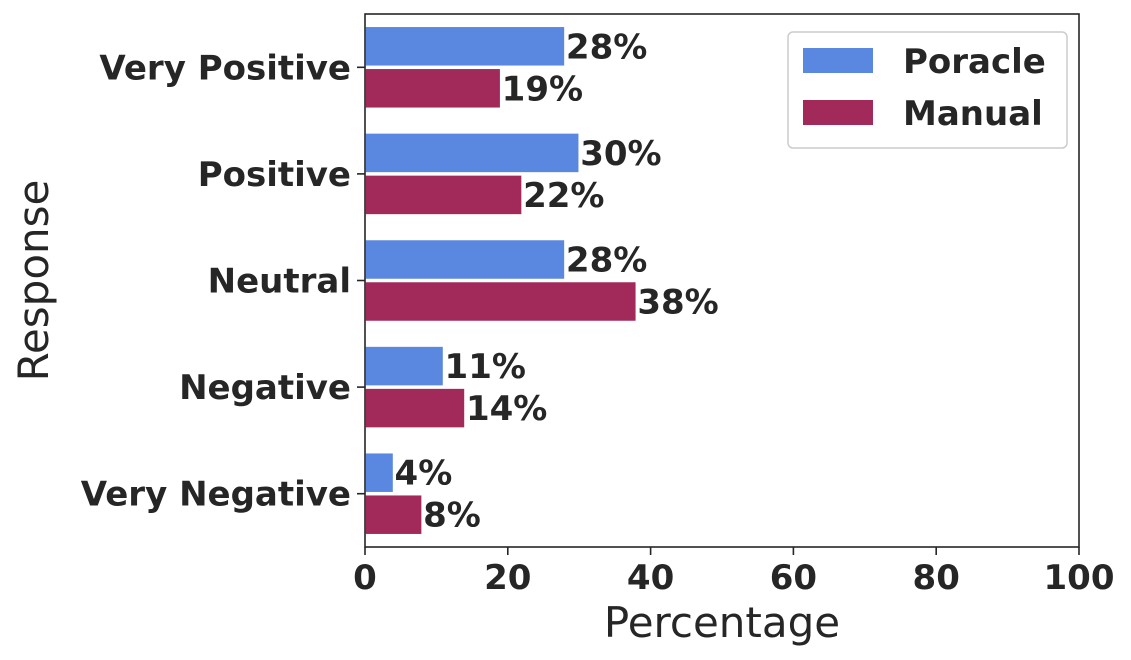 The height and width of the screenshot is (660, 1131). What do you see at coordinates (365, 578) in the screenshot?
I see `x-tick-label: 0` at bounding box center [365, 578].